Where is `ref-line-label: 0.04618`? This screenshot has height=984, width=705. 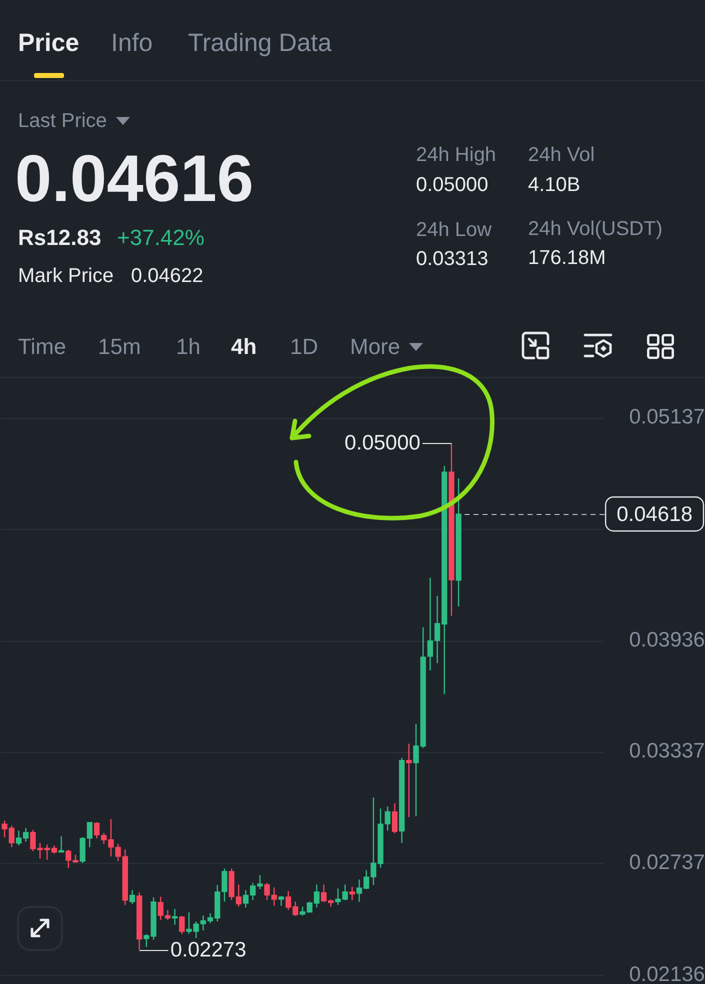
ref-line-label: 0.04618 is located at coordinates (654, 514).